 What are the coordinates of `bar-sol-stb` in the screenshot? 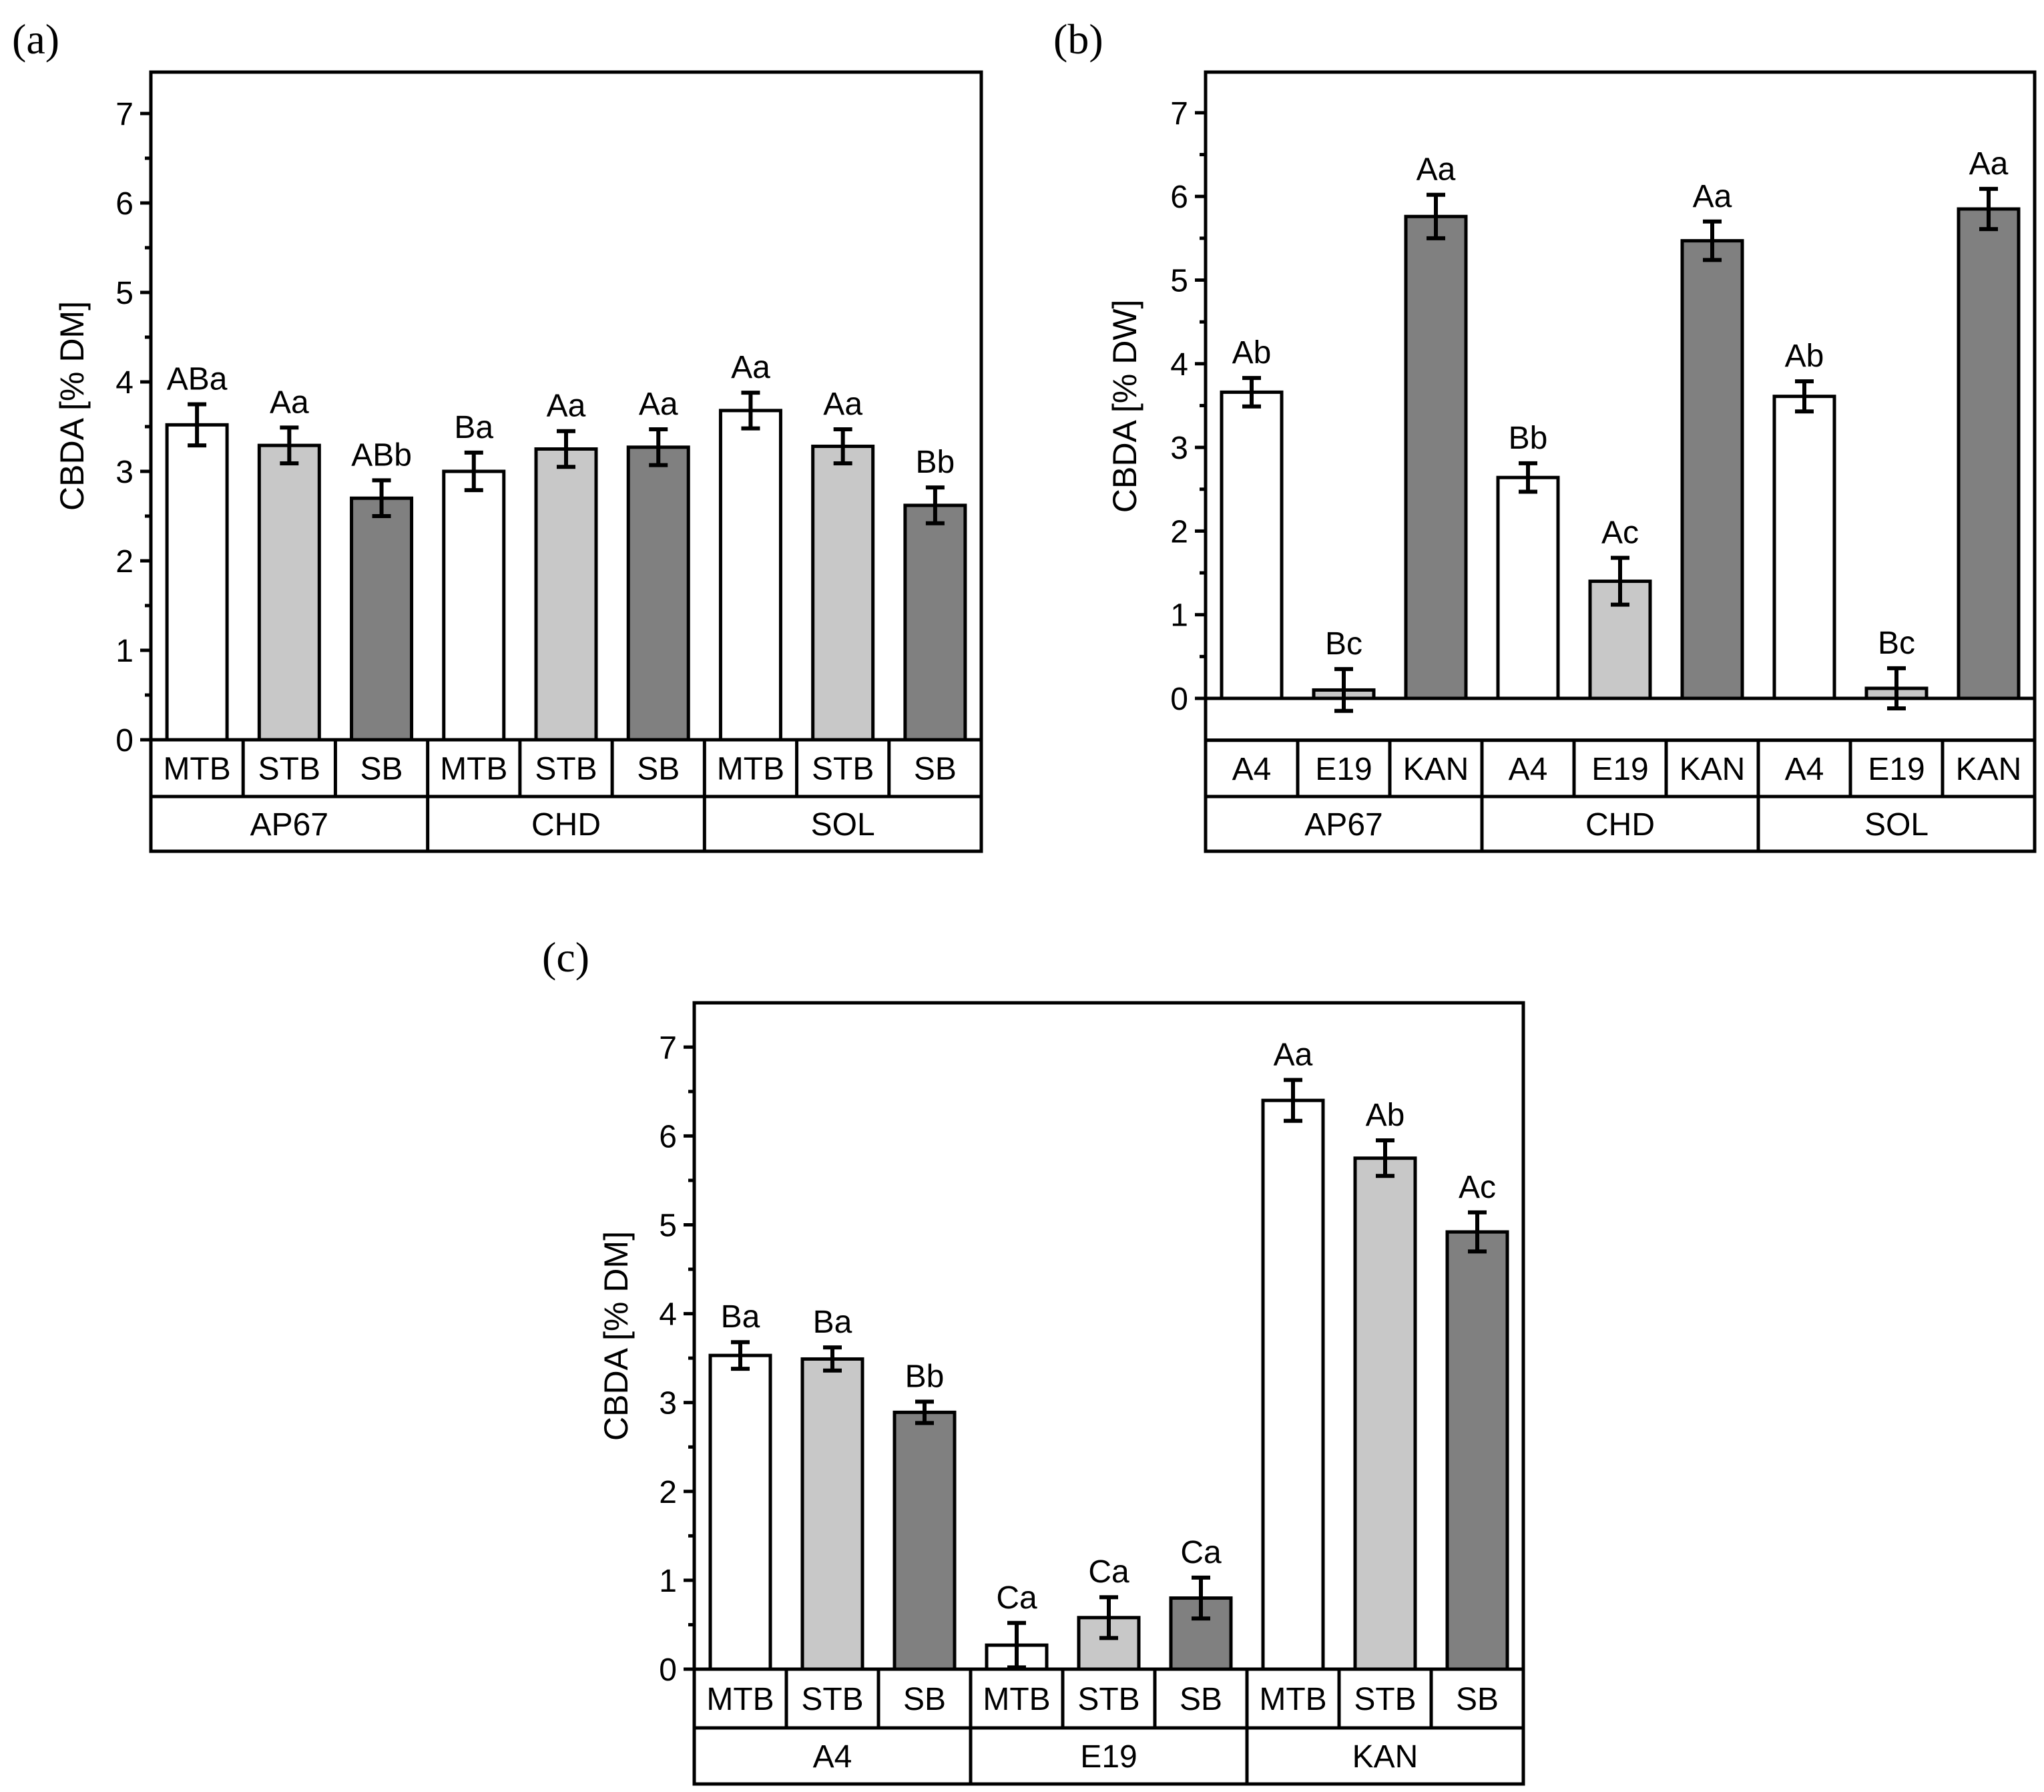 It's located at (843, 593).